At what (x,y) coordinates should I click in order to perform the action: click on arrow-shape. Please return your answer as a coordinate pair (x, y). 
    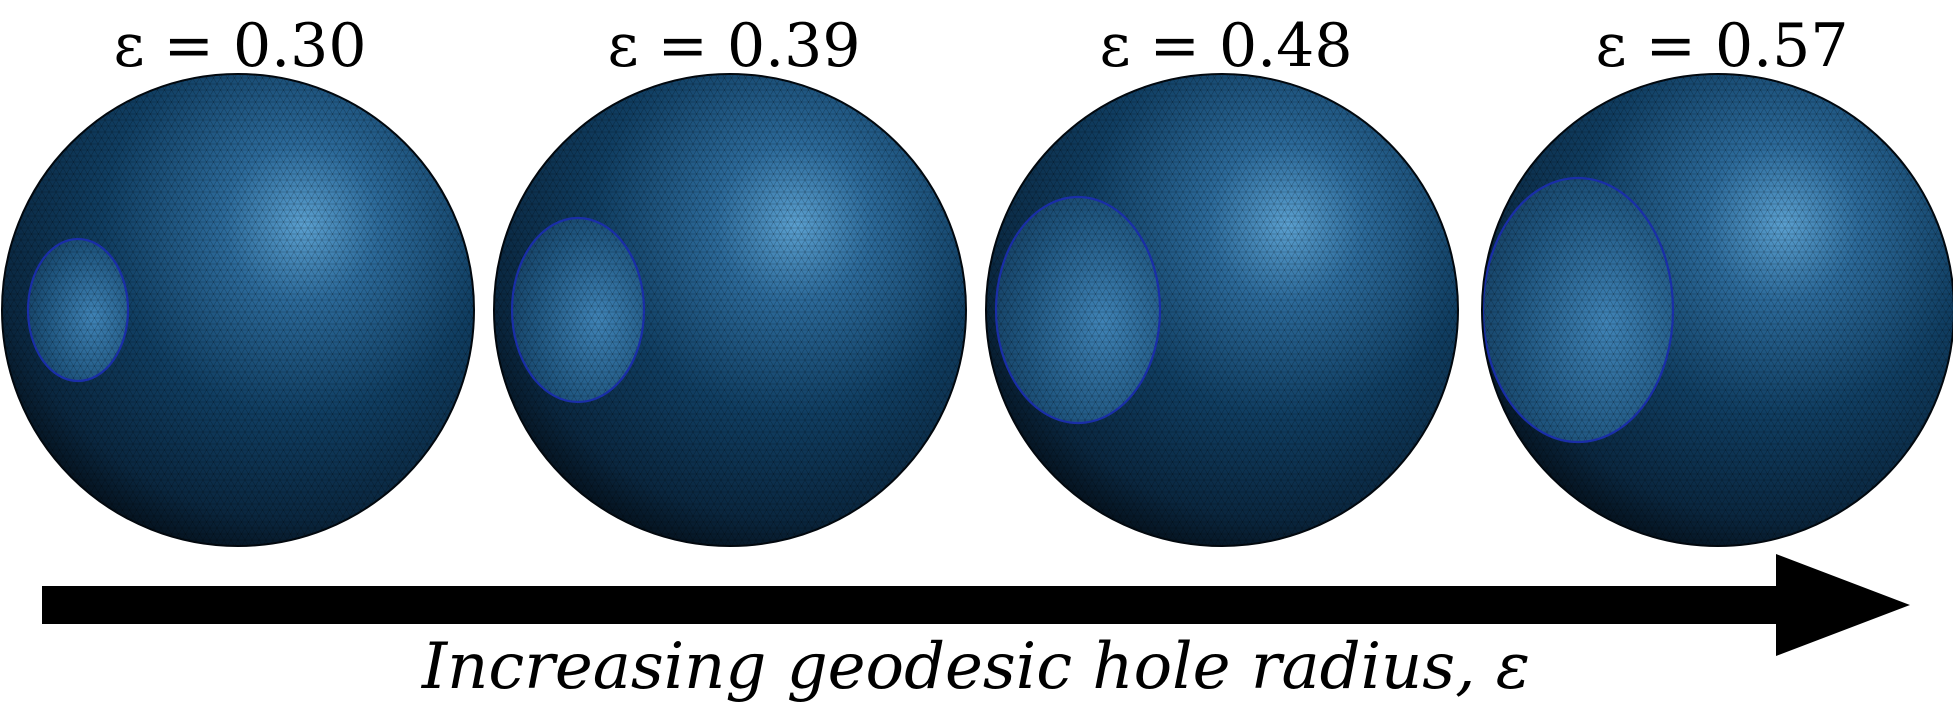
    Looking at the image, I should click on (976, 605).